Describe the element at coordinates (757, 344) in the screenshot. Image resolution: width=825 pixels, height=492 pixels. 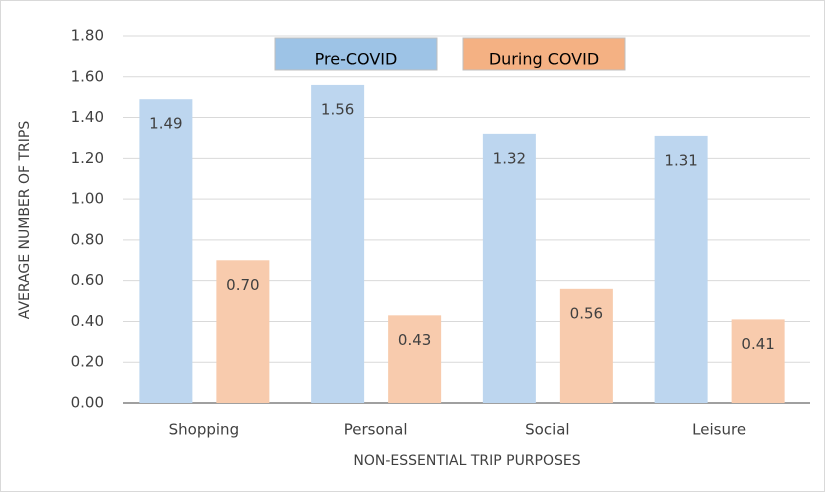
I see `value-label: 0.41` at that location.